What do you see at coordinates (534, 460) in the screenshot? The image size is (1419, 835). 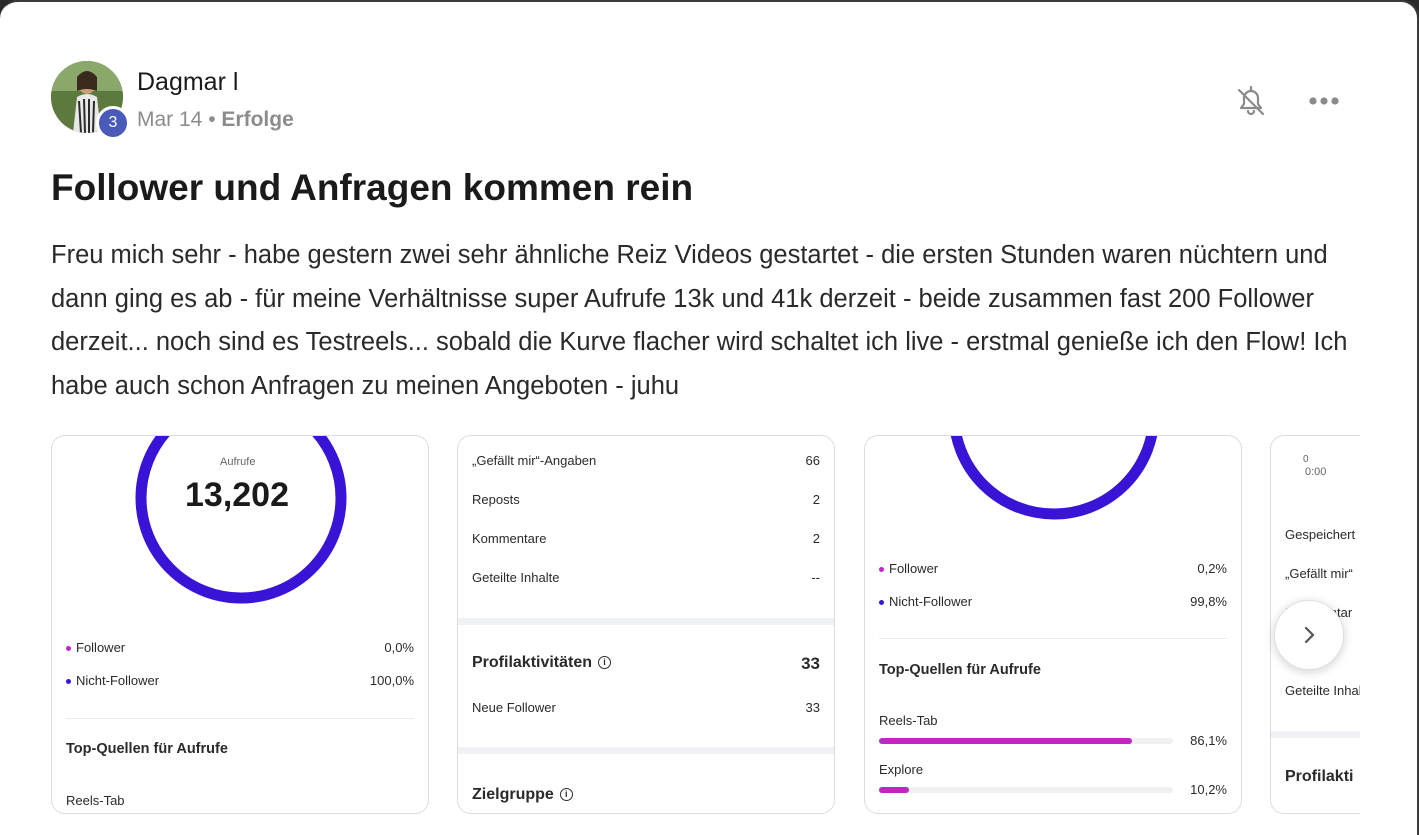 I see `row-label: „Gefällt mir“-Angaben` at bounding box center [534, 460].